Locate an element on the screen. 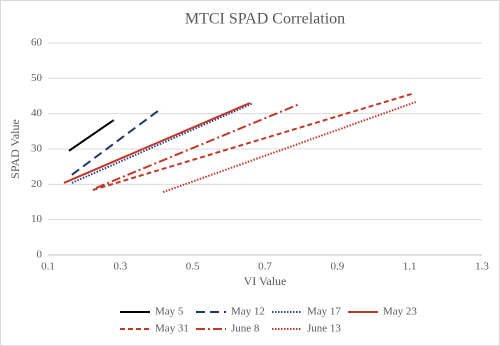 The width and height of the screenshot is (500, 346). y-axis-label: SPAD Value is located at coordinates (15, 149).